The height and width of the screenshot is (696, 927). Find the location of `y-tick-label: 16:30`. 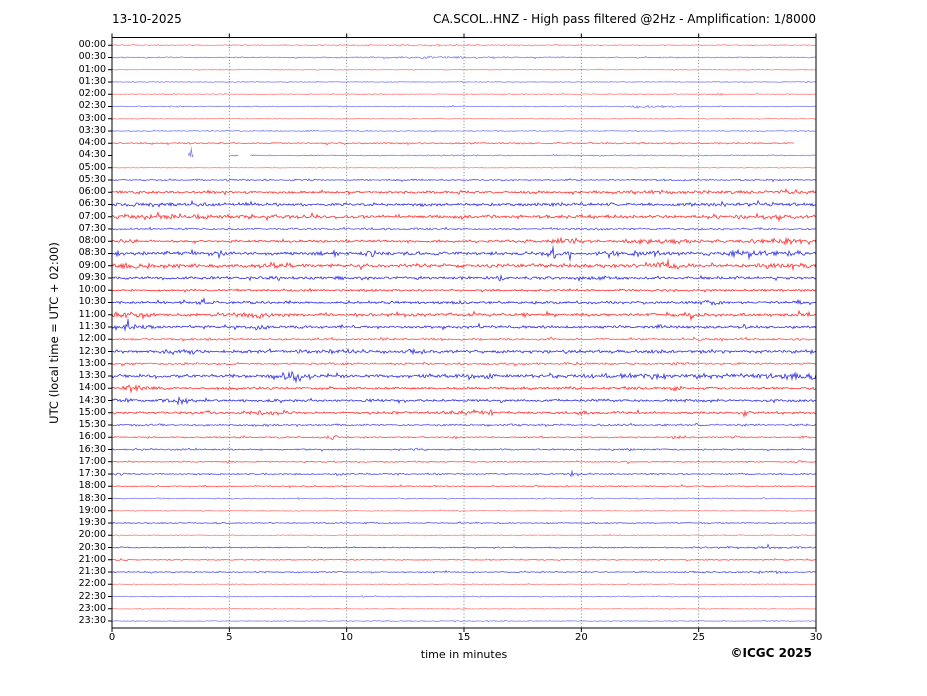

y-tick-label: 16:30 is located at coordinates (92, 449).